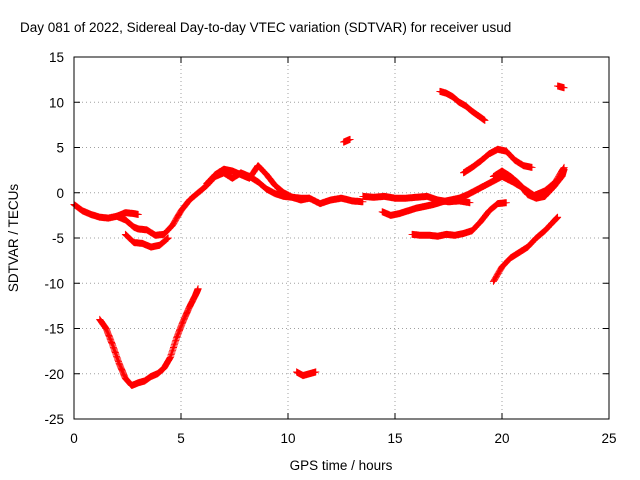 The image size is (640, 480). What do you see at coordinates (501, 438) in the screenshot?
I see `x-tick-label: 20` at bounding box center [501, 438].